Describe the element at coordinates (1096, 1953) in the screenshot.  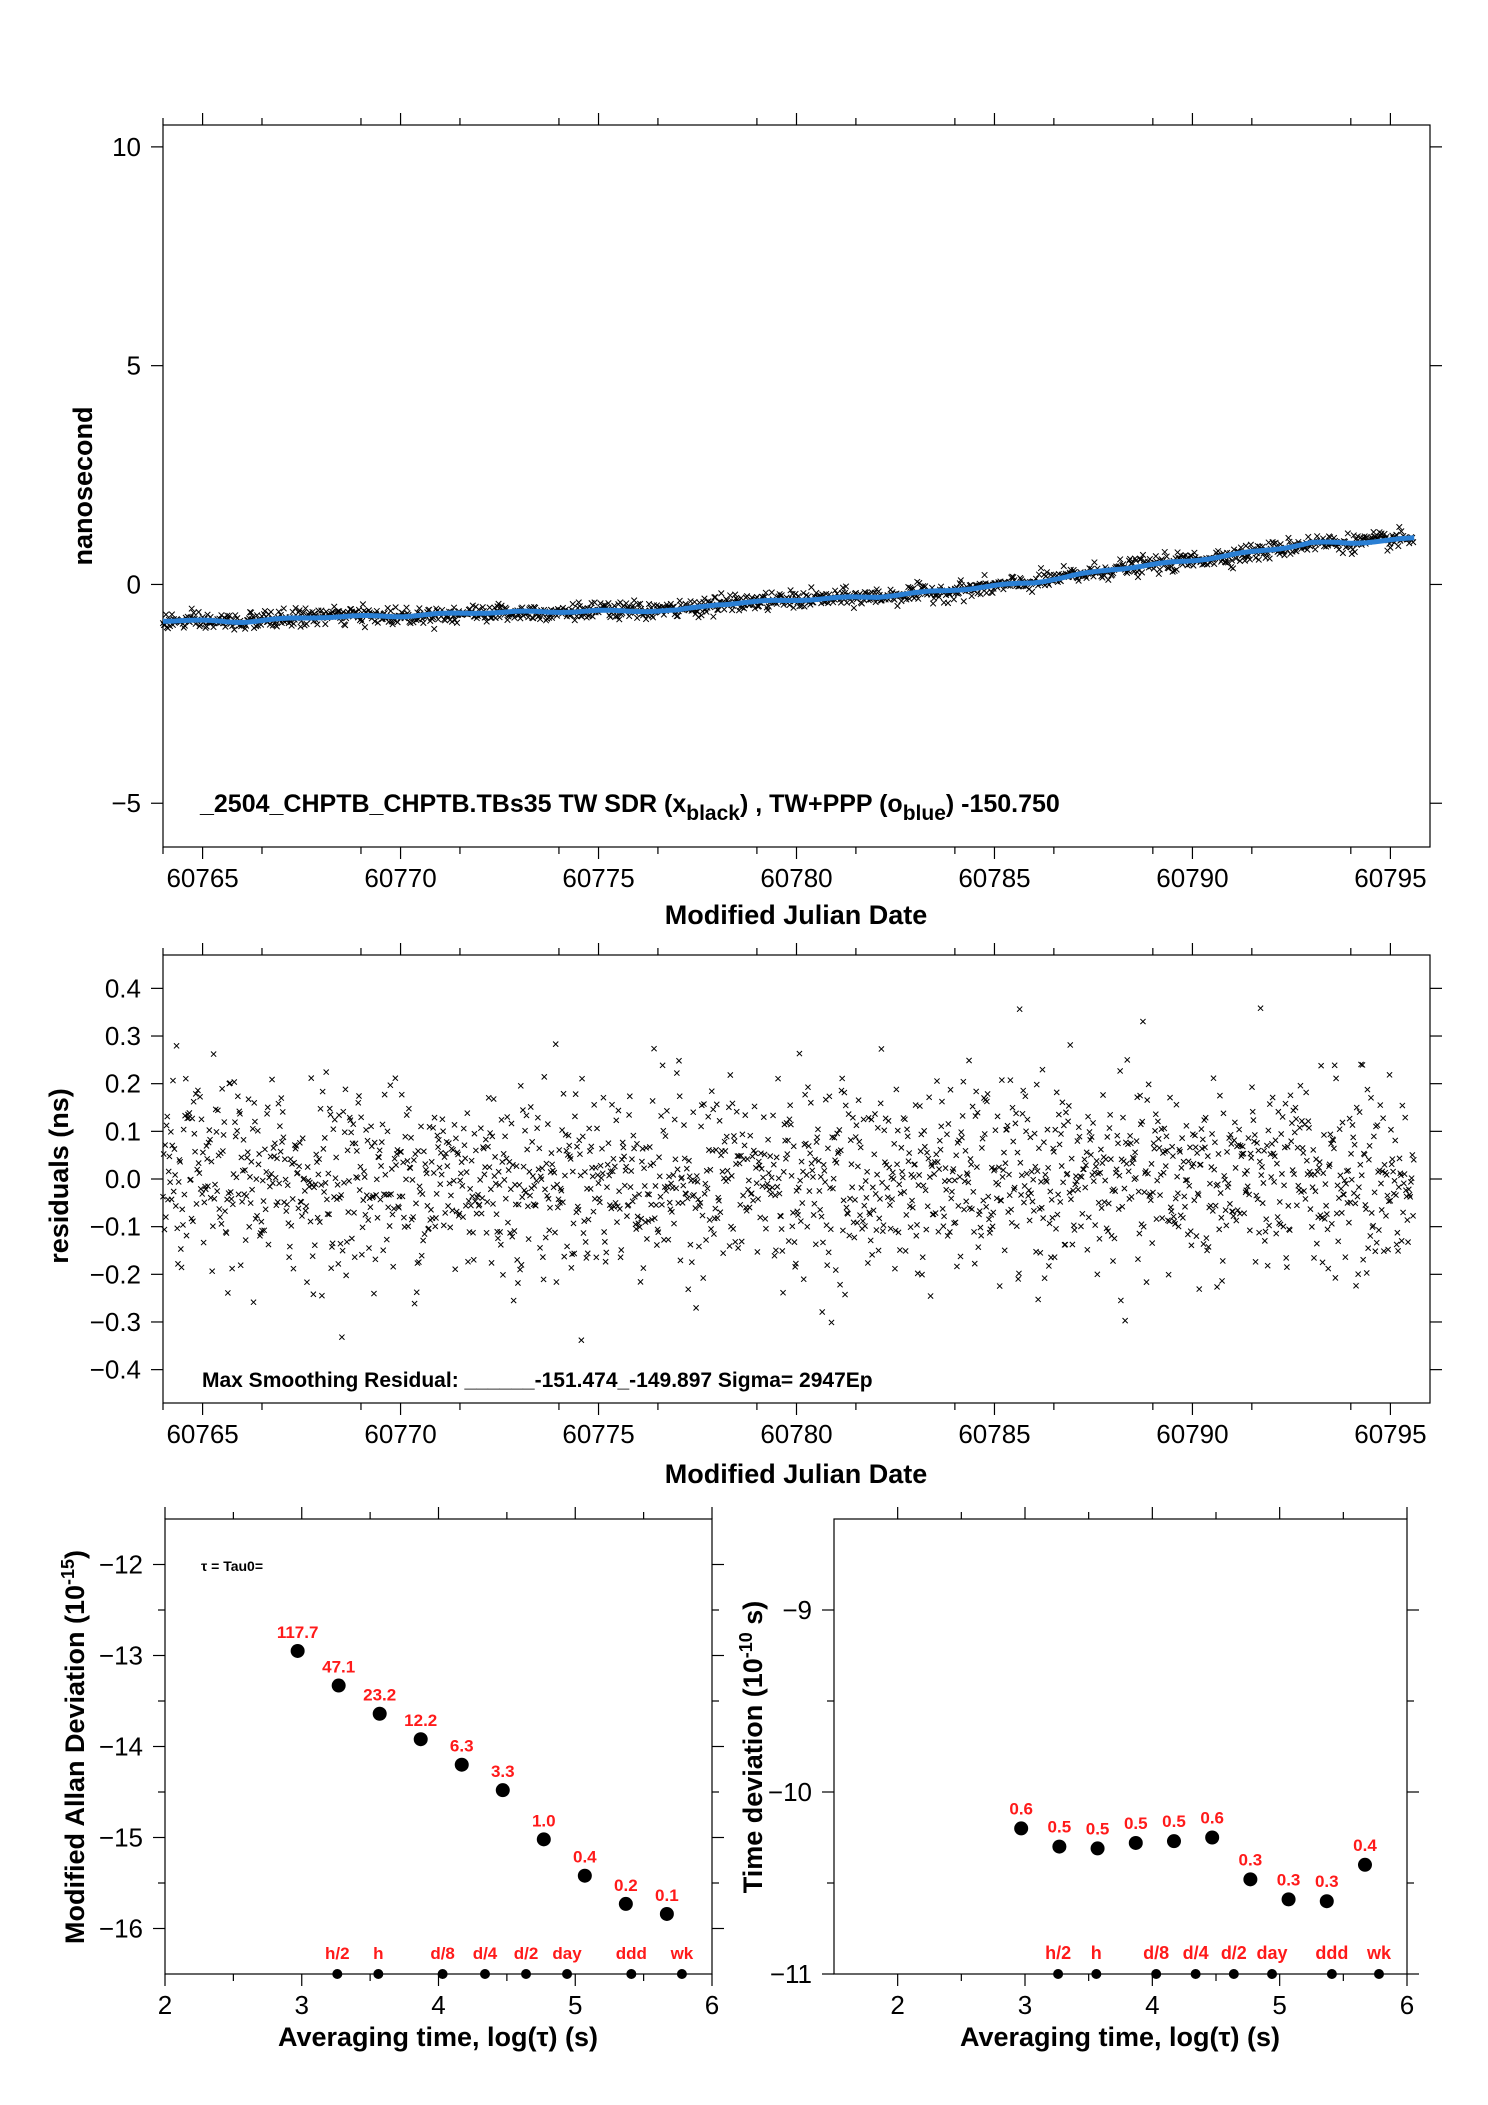
I see `tdev-tau-marker-label: h` at that location.